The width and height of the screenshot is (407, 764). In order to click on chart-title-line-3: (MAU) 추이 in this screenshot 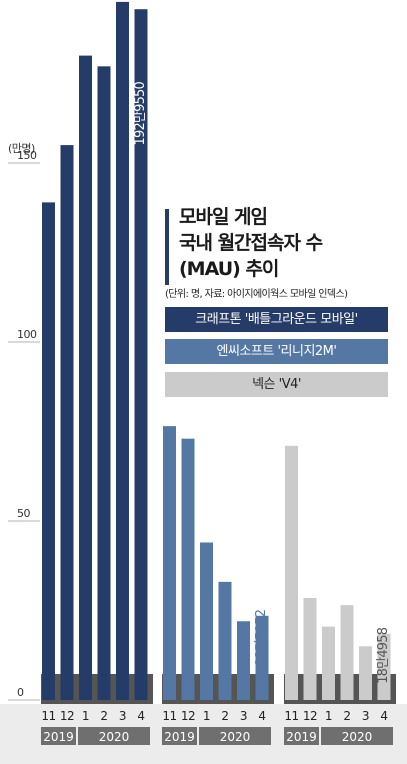, I will do `click(229, 269)`.